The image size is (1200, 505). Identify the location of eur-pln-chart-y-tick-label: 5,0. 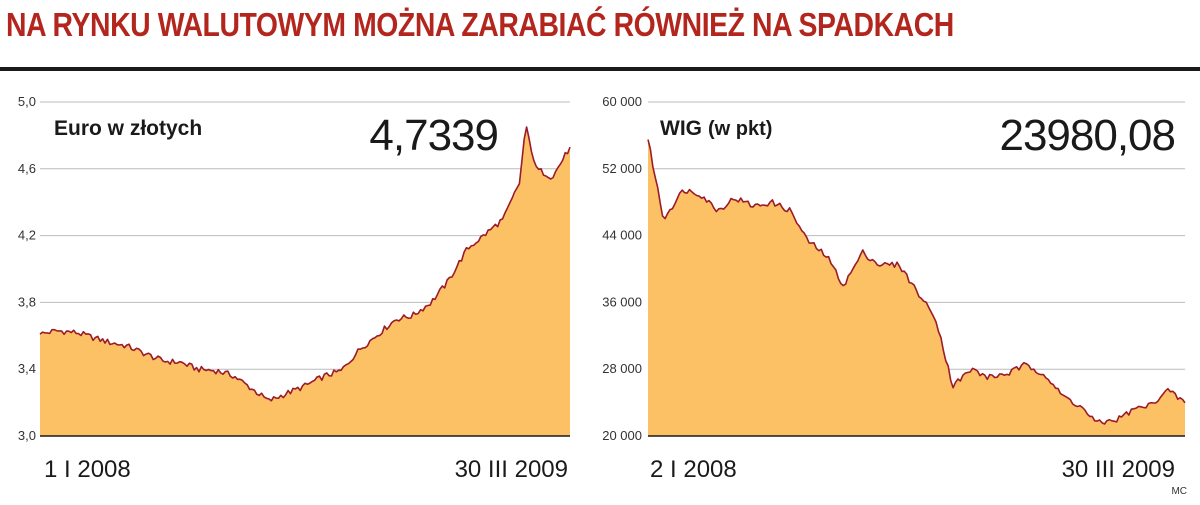
(27, 101).